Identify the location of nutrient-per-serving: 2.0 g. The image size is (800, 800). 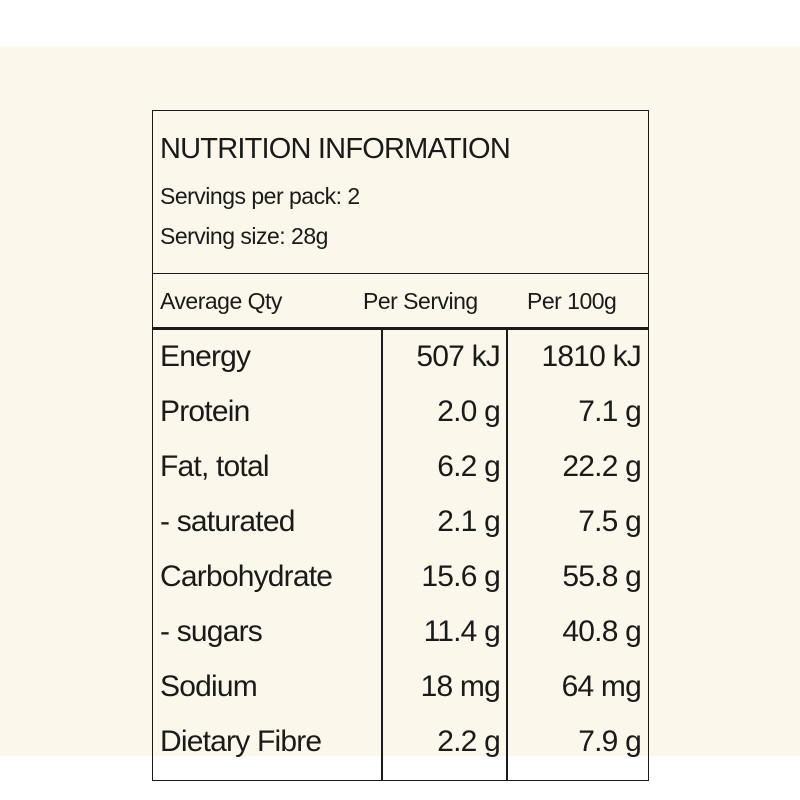
(469, 411).